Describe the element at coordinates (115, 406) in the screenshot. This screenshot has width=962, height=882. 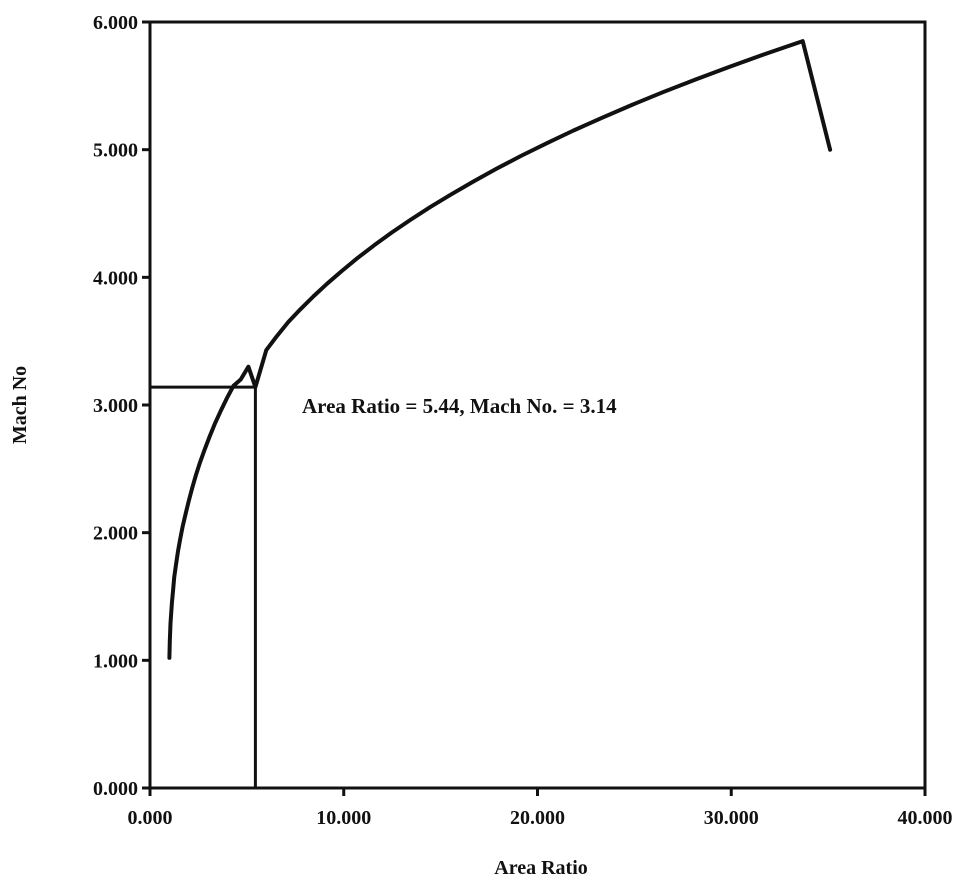
I see `y-tick-label: 3.000` at that location.